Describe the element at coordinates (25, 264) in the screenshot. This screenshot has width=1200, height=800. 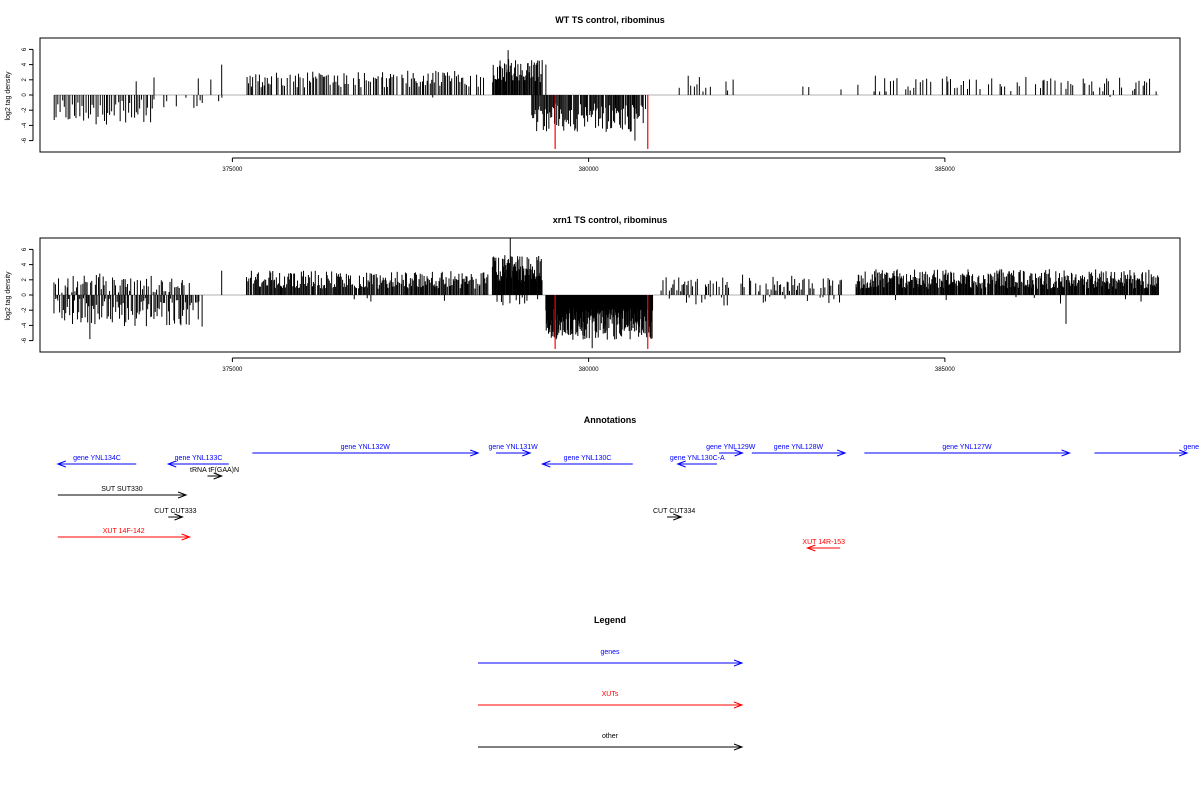
I see `xrn1-y-tick-label: 4` at that location.